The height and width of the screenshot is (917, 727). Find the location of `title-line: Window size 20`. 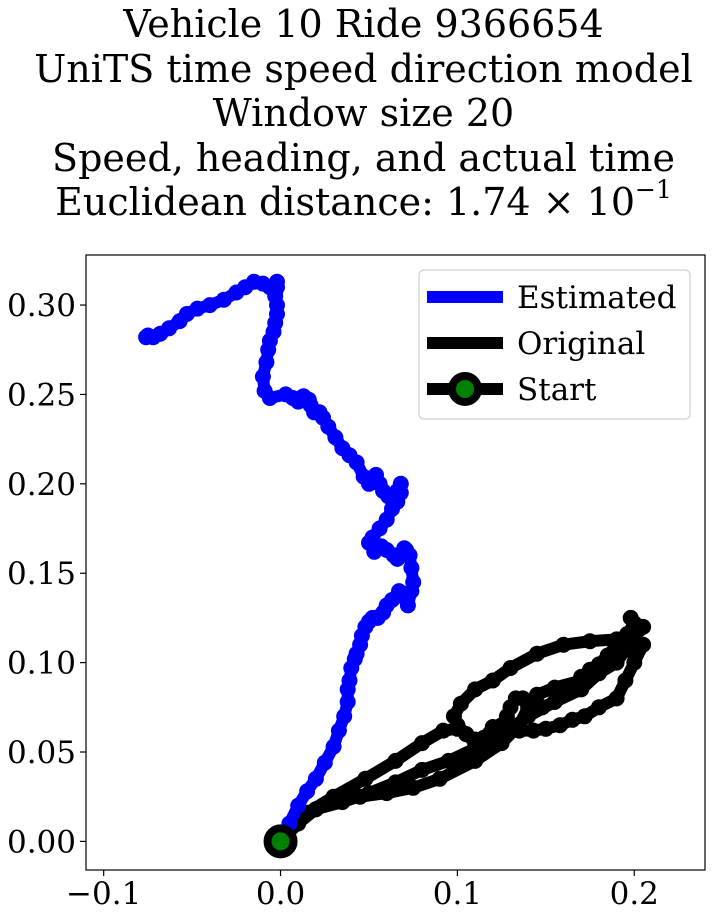

title-line: Window size 20 is located at coordinates (363, 113).